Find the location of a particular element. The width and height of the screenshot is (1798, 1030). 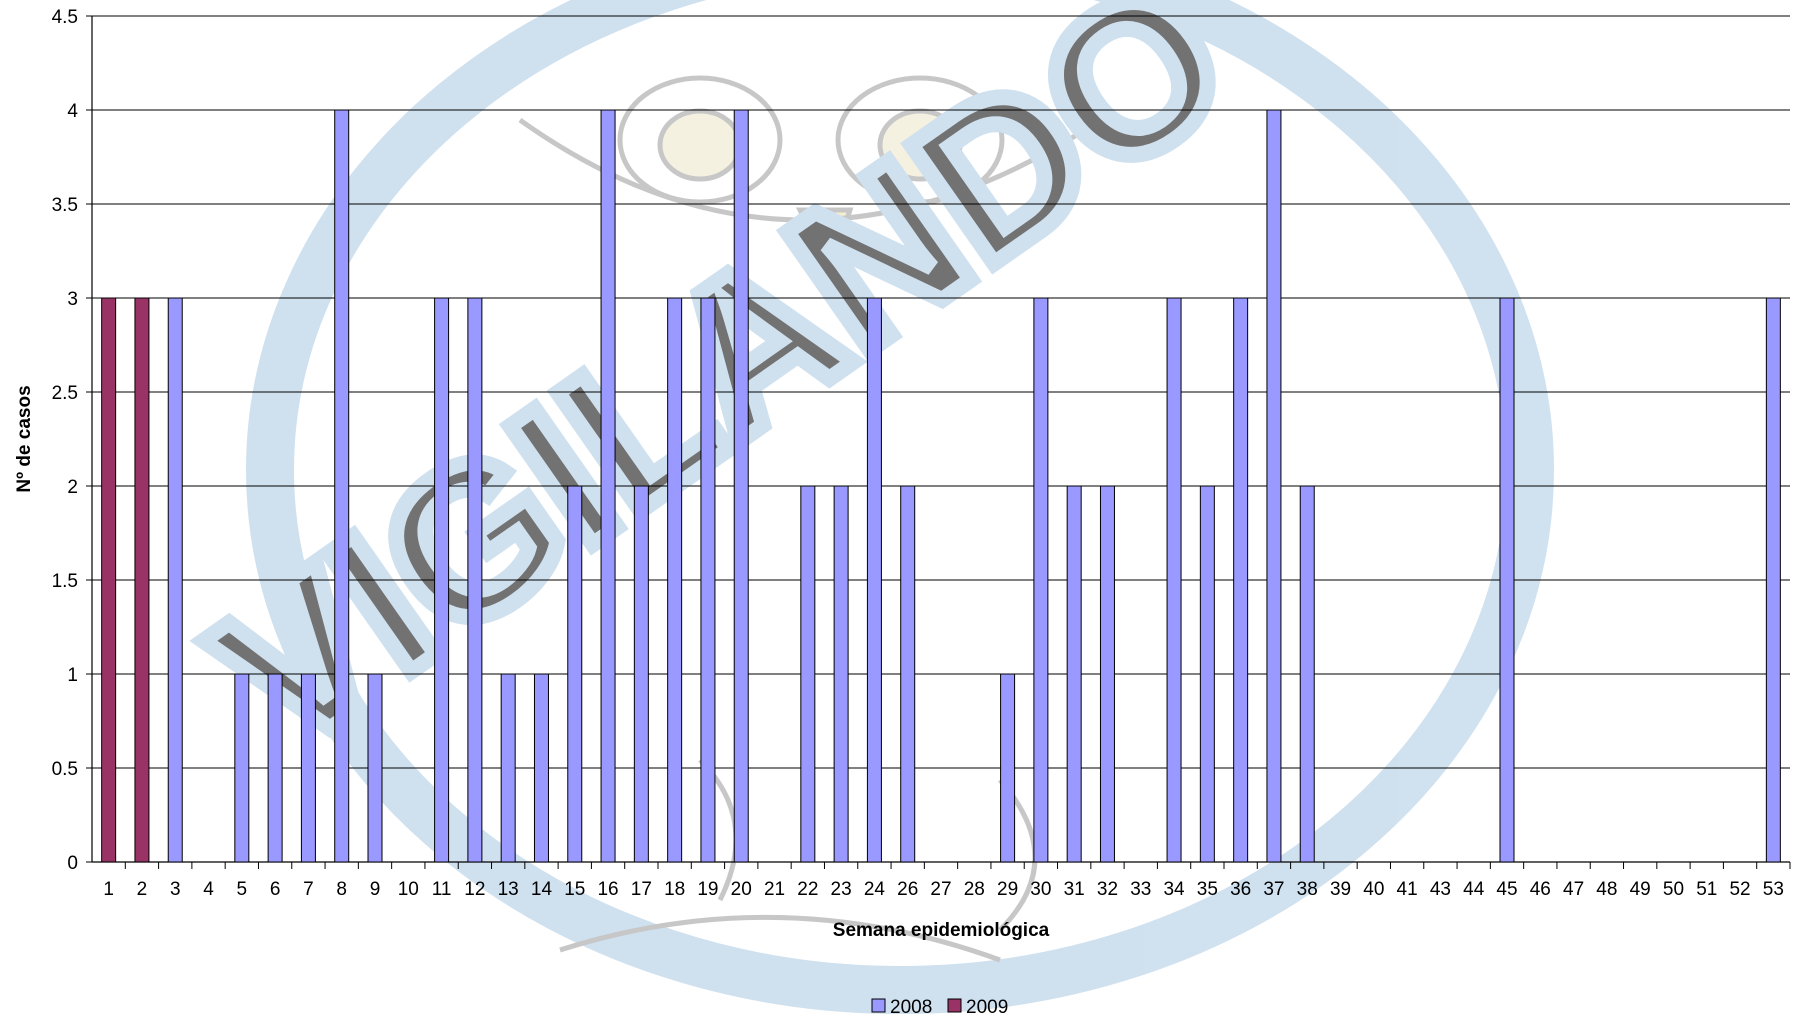

x-tick-label: 33 is located at coordinates (1140, 889).